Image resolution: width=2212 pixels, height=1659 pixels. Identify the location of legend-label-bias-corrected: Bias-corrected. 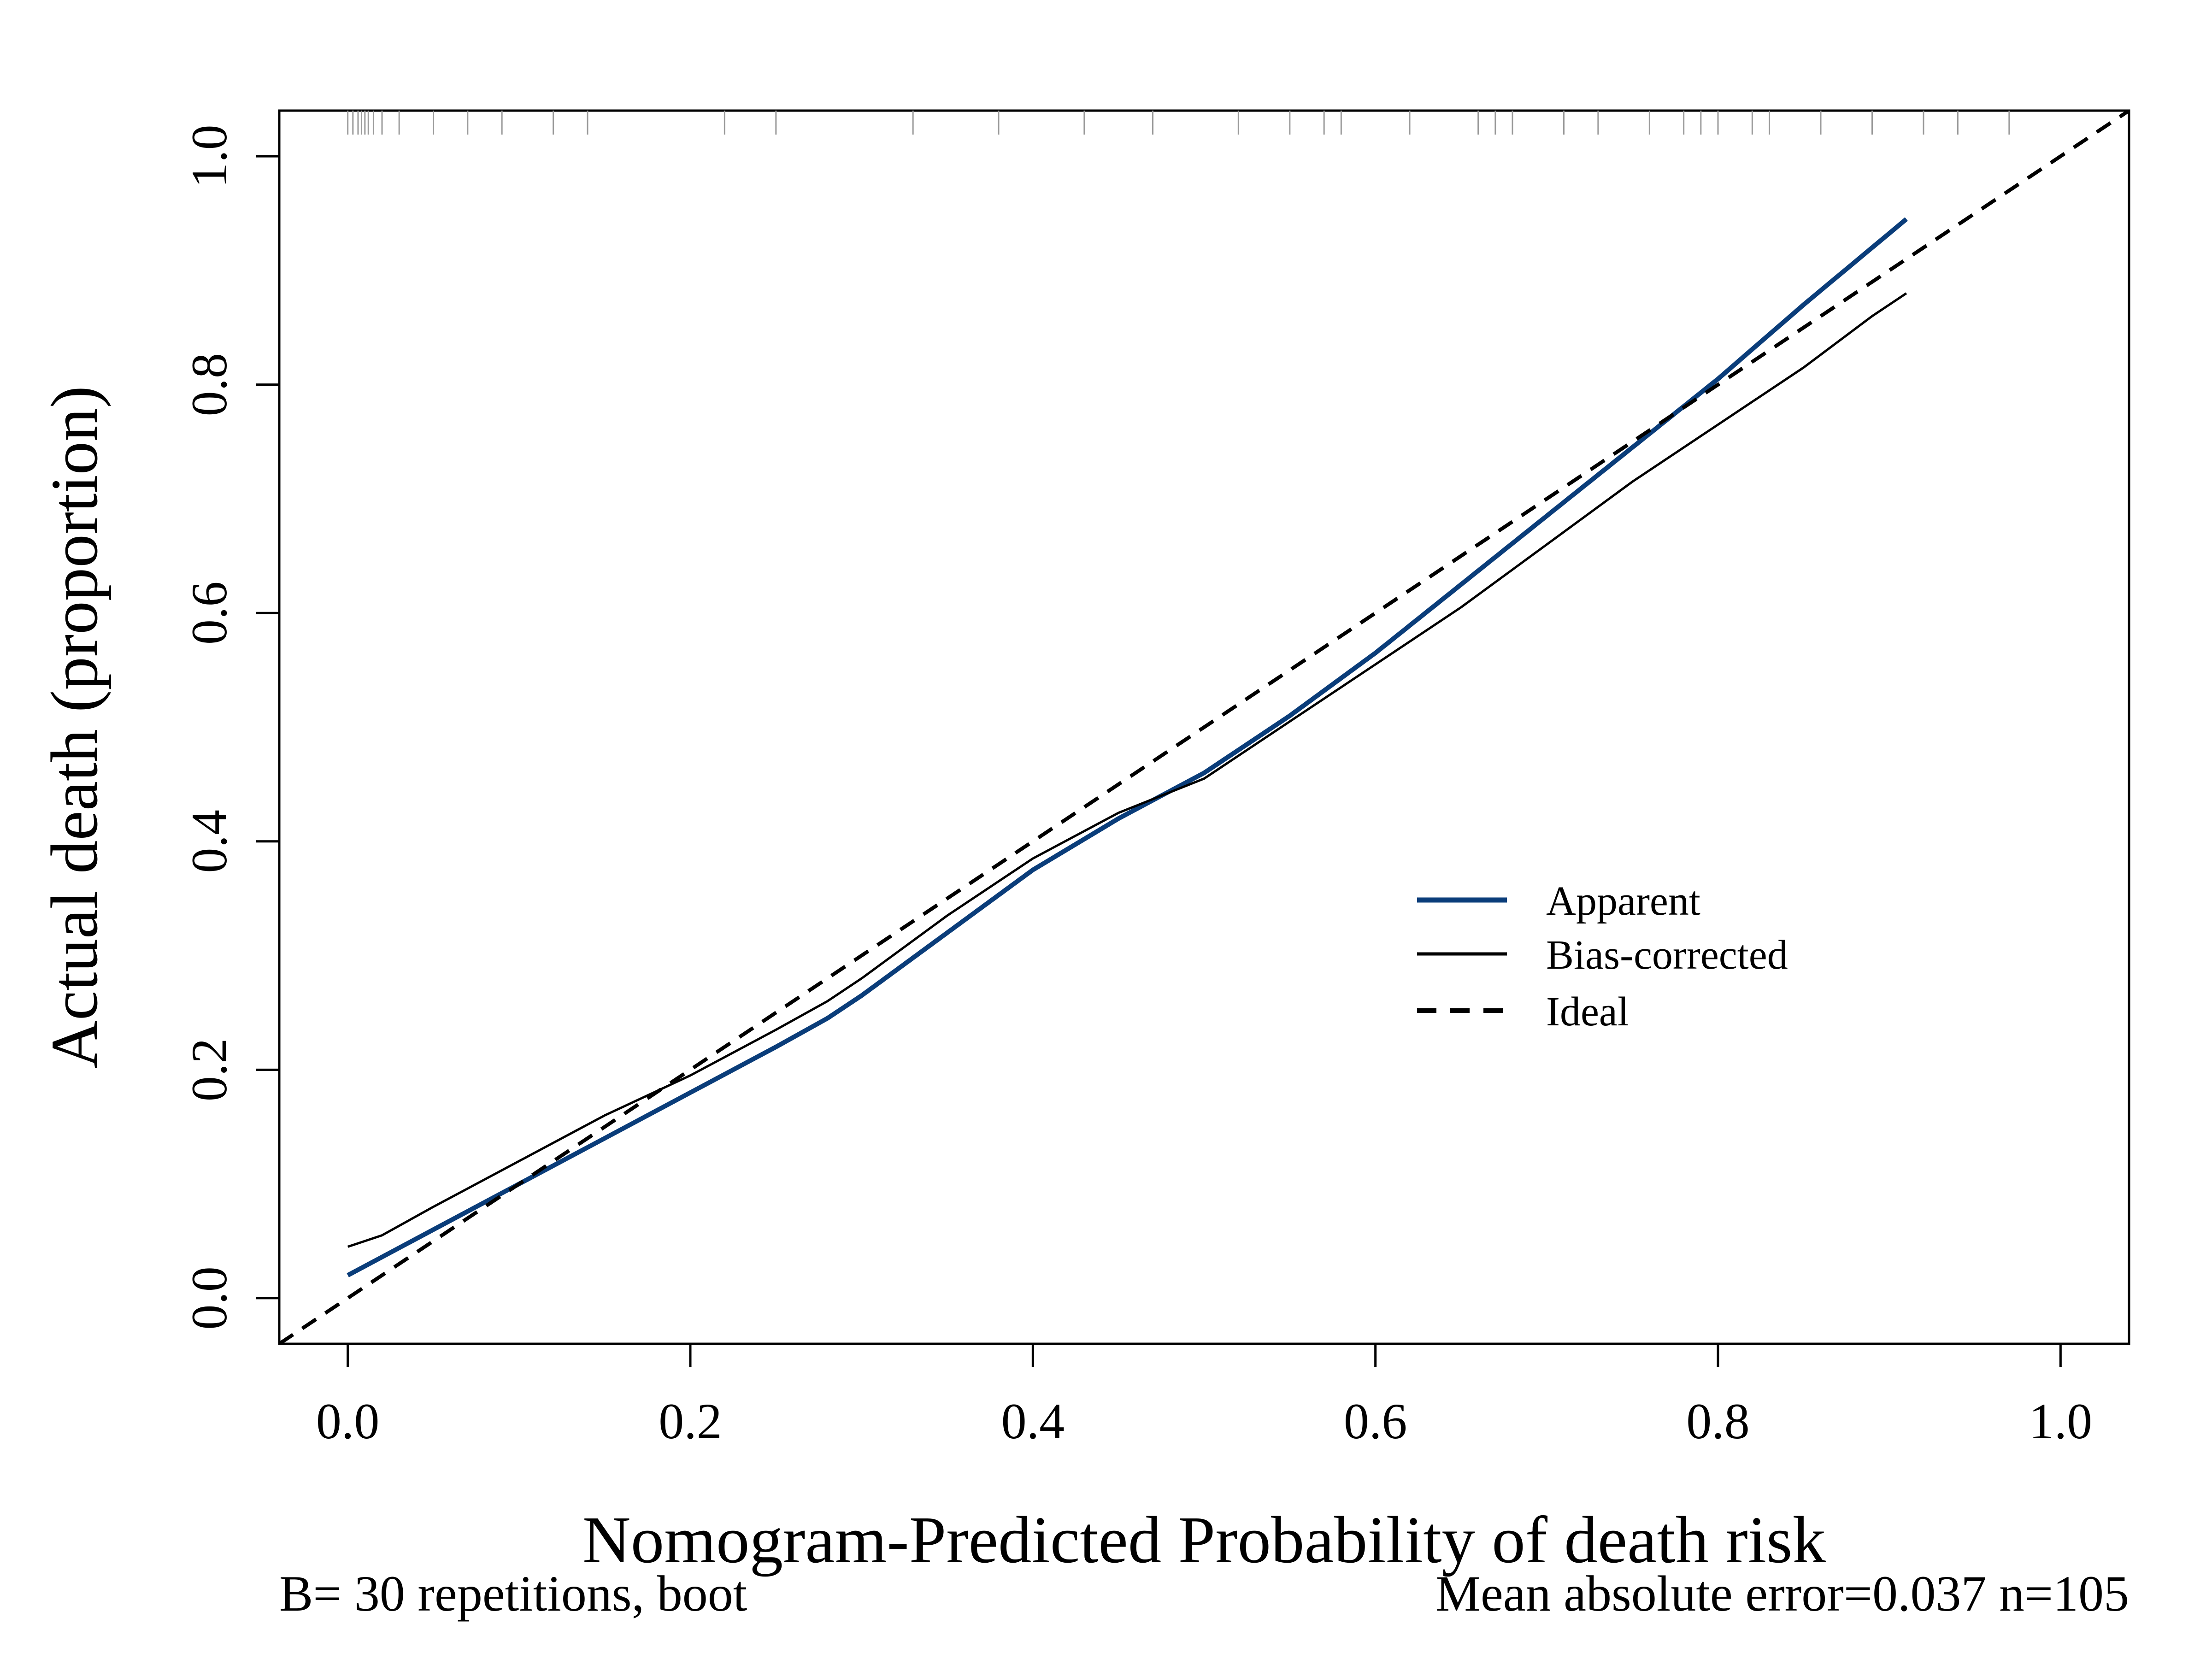
(1667, 955).